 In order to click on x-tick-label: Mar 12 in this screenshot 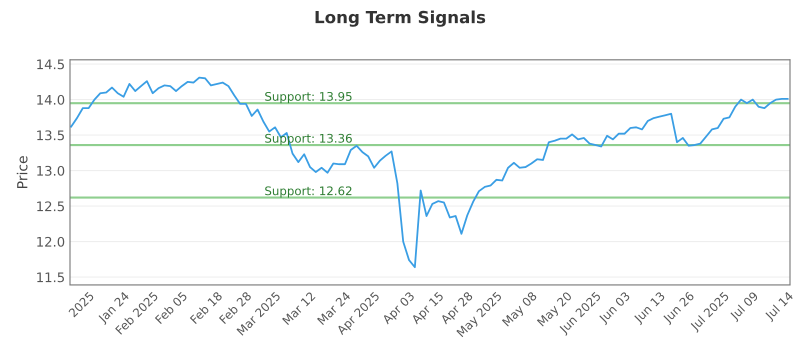, I will do `click(299, 308)`.